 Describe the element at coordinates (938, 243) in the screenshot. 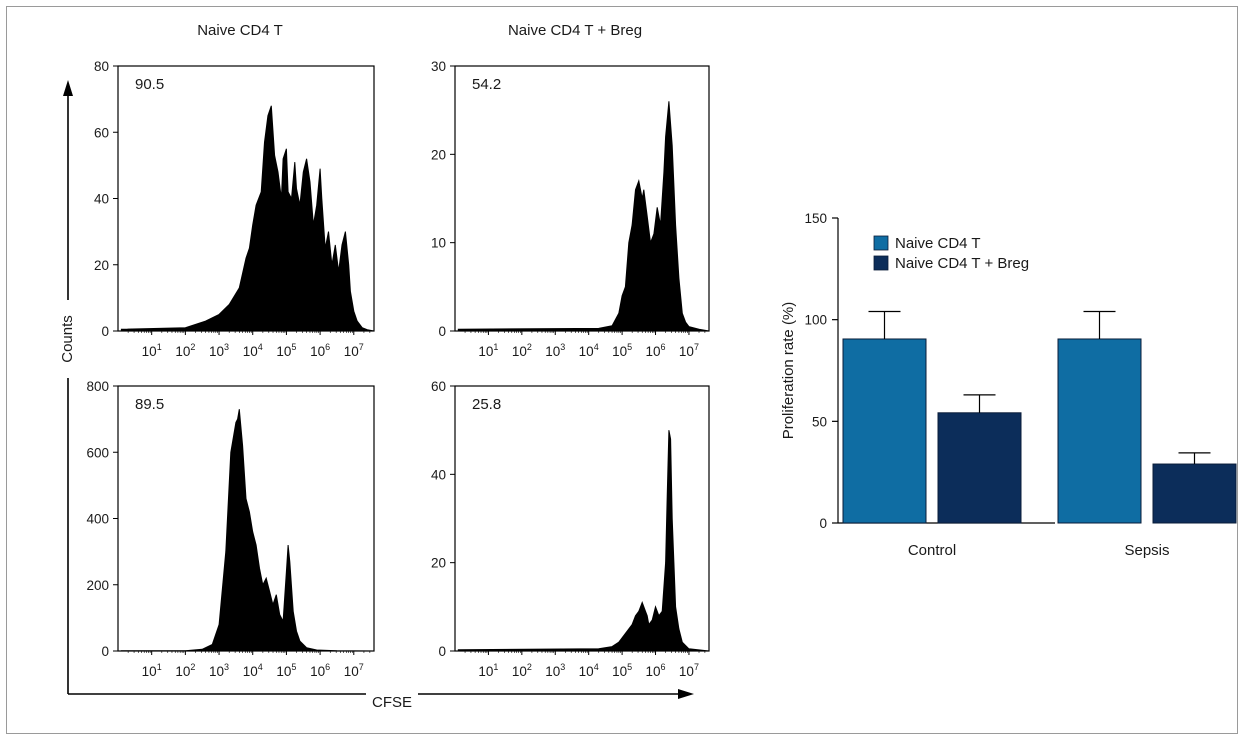

I see `legend-label: Naive CD4 T` at that location.